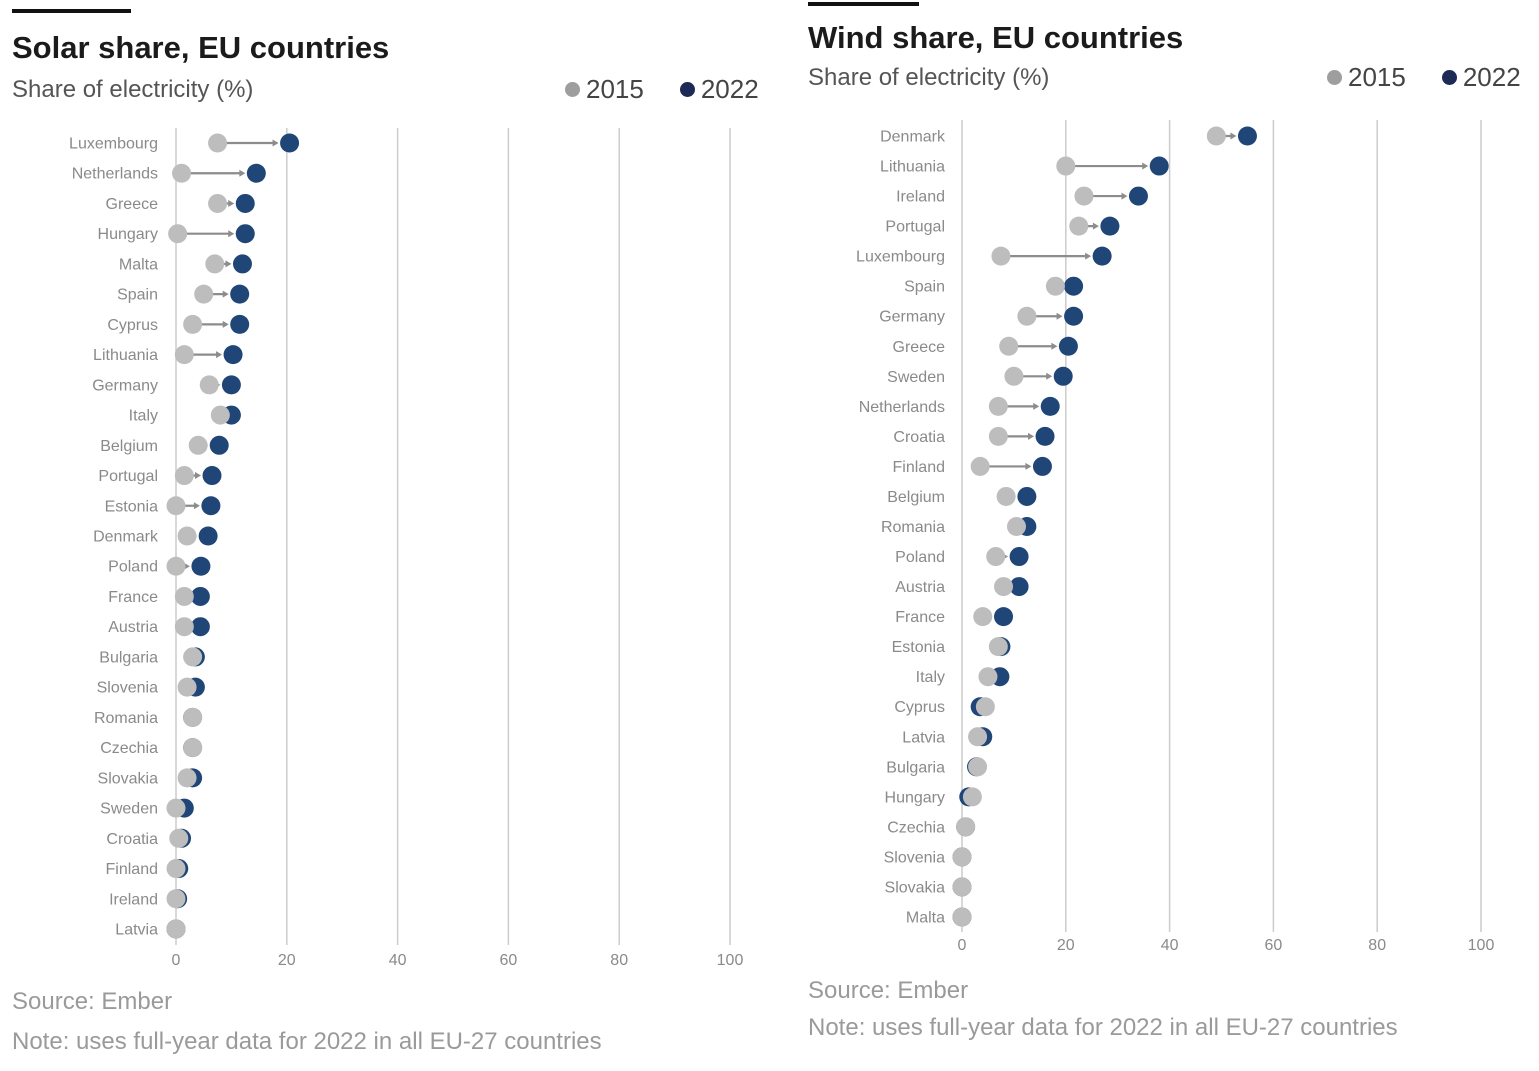 The image size is (1539, 1071). Describe the element at coordinates (920, 197) in the screenshot. I see `wind-country-label: Ireland` at that location.